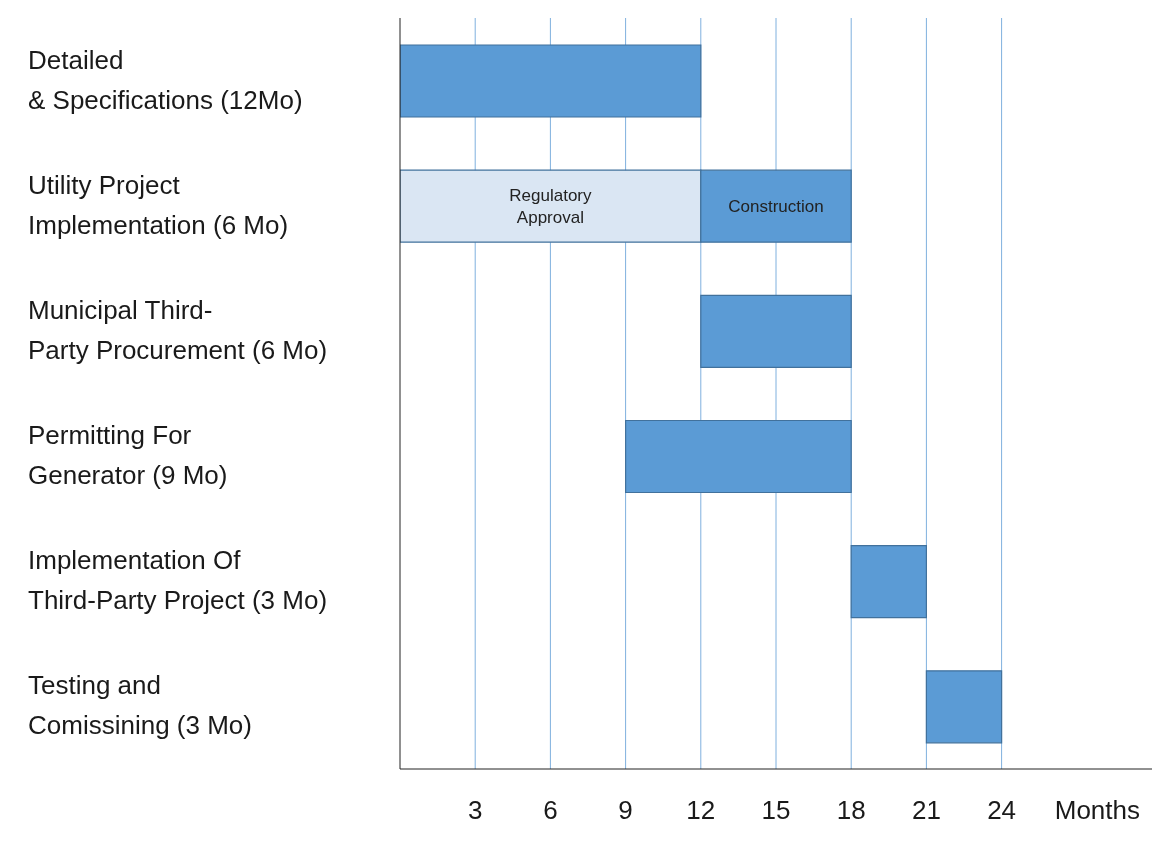 Image resolution: width=1166 pixels, height=852 pixels. What do you see at coordinates (550, 207) in the screenshot?
I see `data-label: Regulatory Approval` at bounding box center [550, 207].